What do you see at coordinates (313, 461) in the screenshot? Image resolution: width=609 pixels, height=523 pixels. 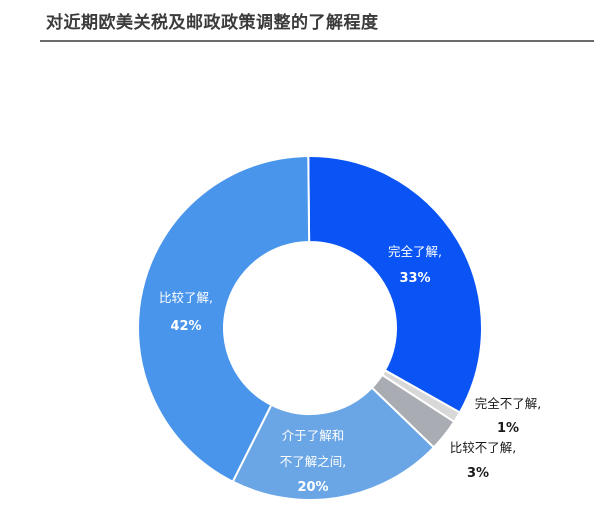 I see `slice-category-label: 不了解之间,` at bounding box center [313, 461].